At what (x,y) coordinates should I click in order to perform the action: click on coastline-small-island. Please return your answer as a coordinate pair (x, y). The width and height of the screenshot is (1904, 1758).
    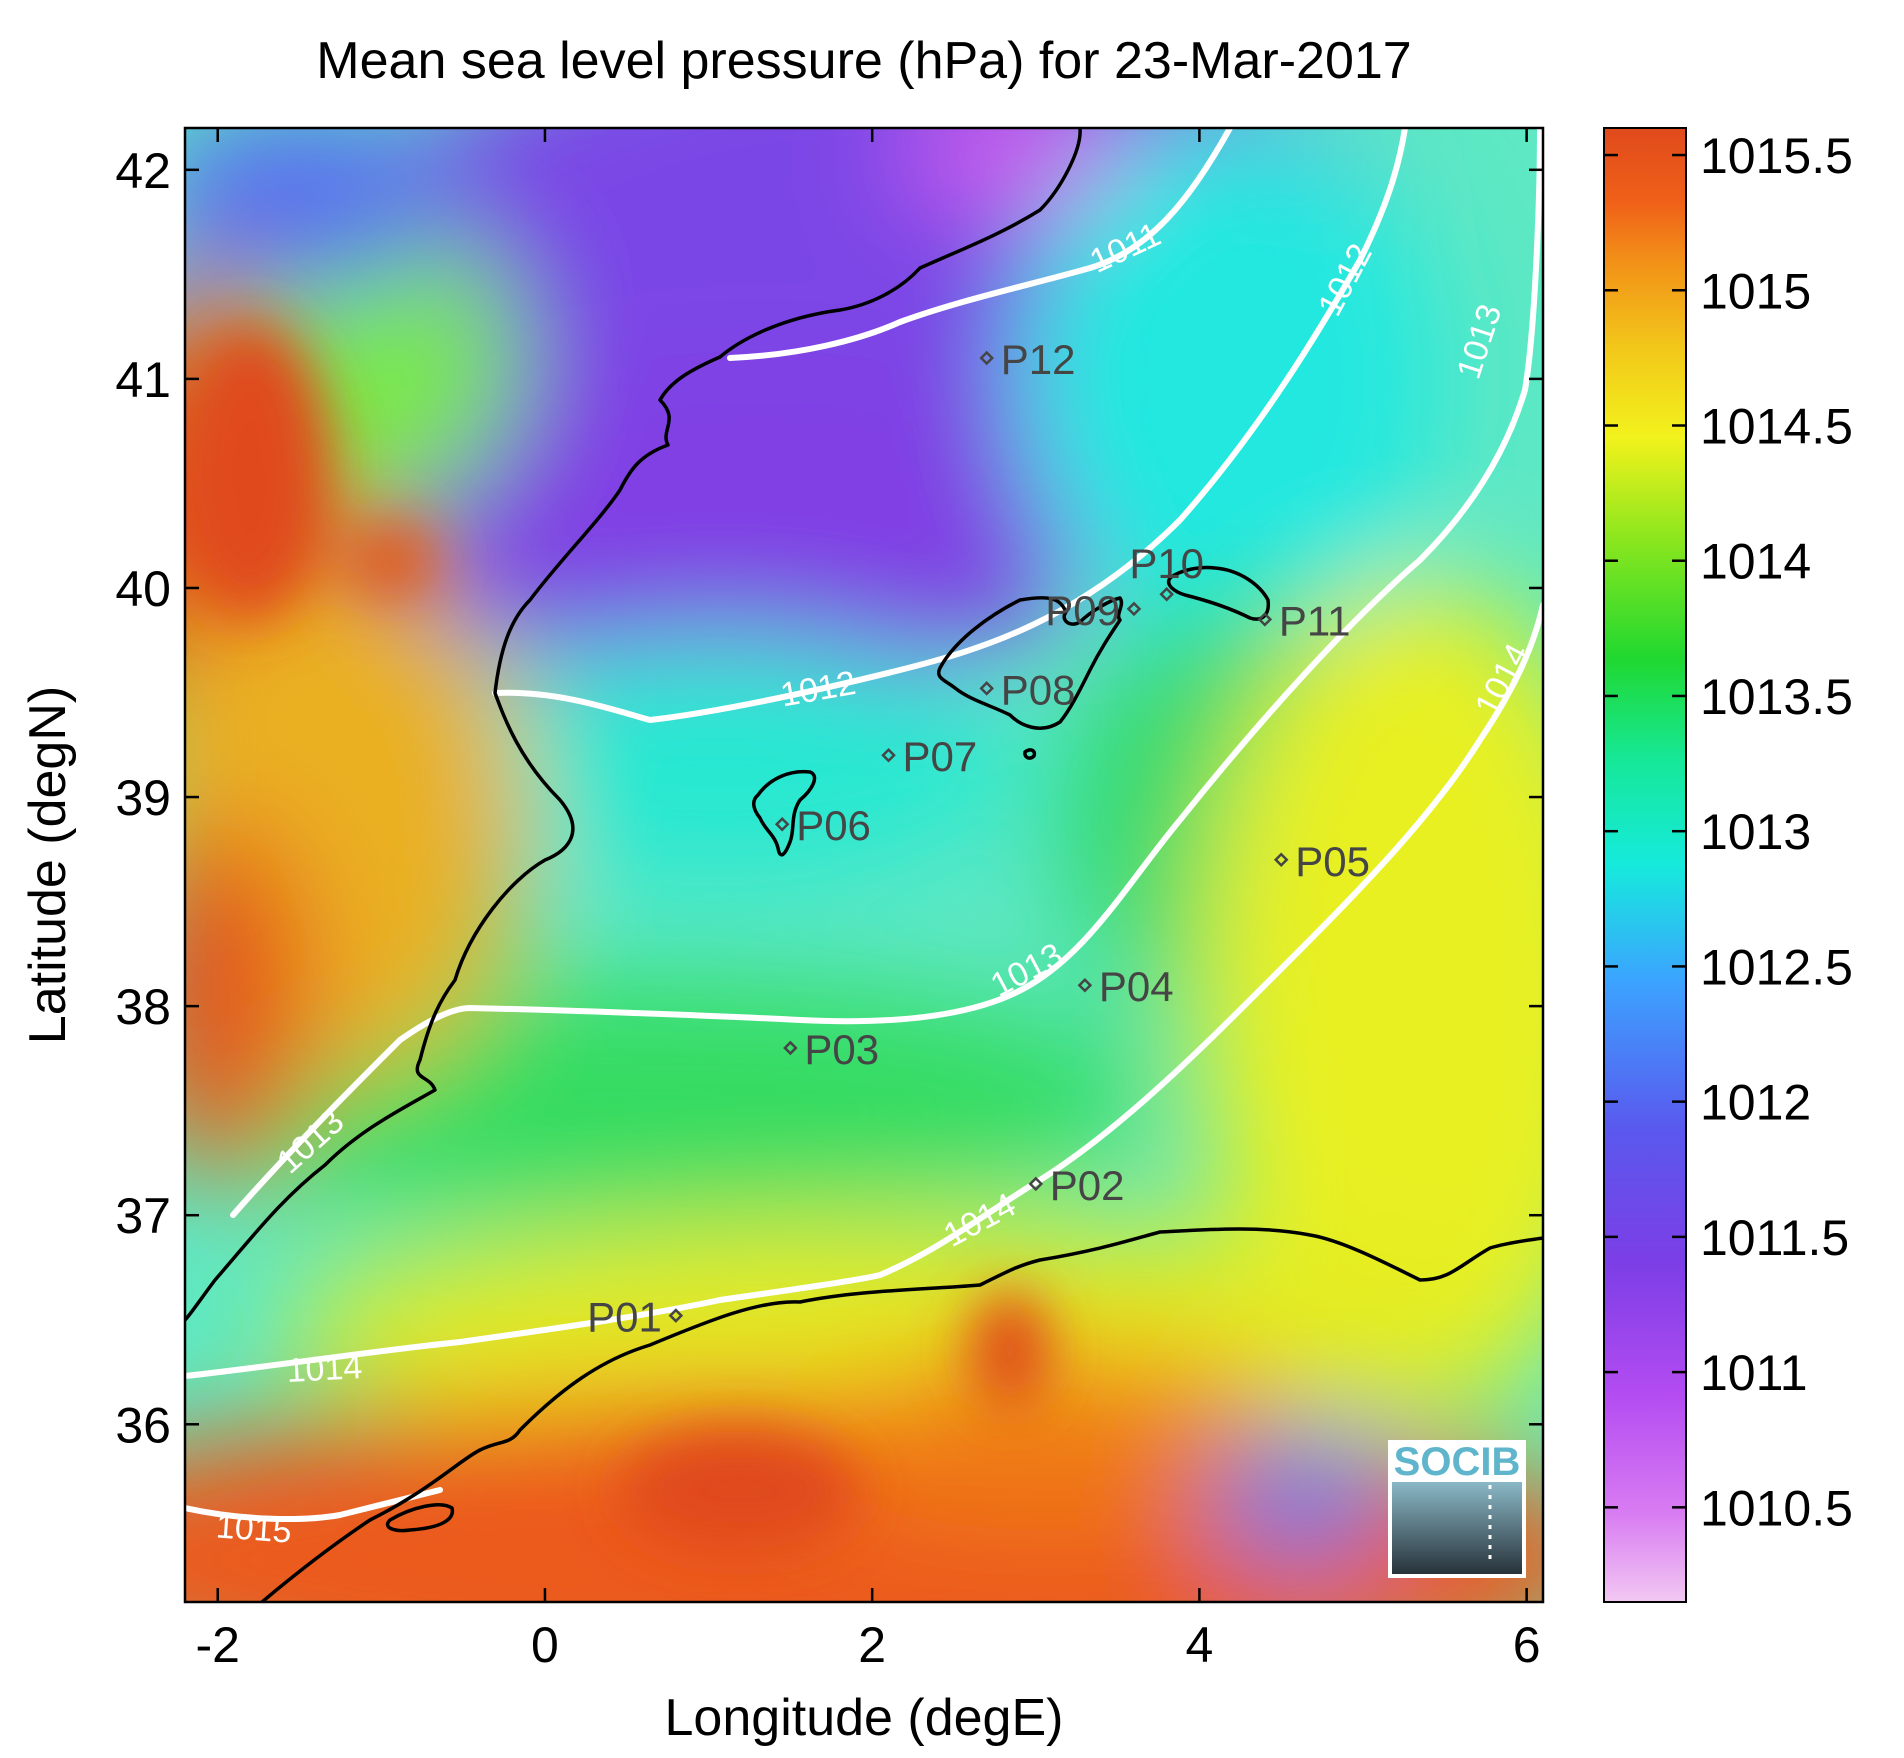
    Looking at the image, I should click on (420, 1518).